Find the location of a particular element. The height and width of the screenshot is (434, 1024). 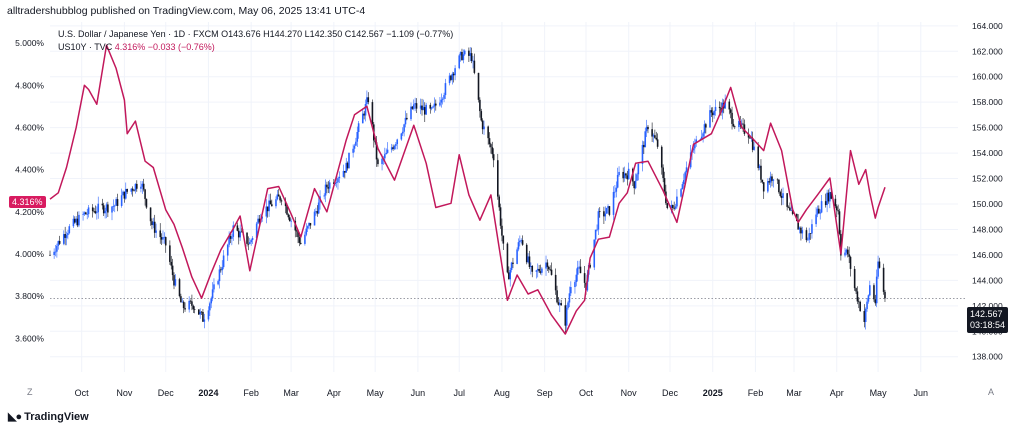

tradingview-logo: ◣● TradingView is located at coordinates (48, 416).